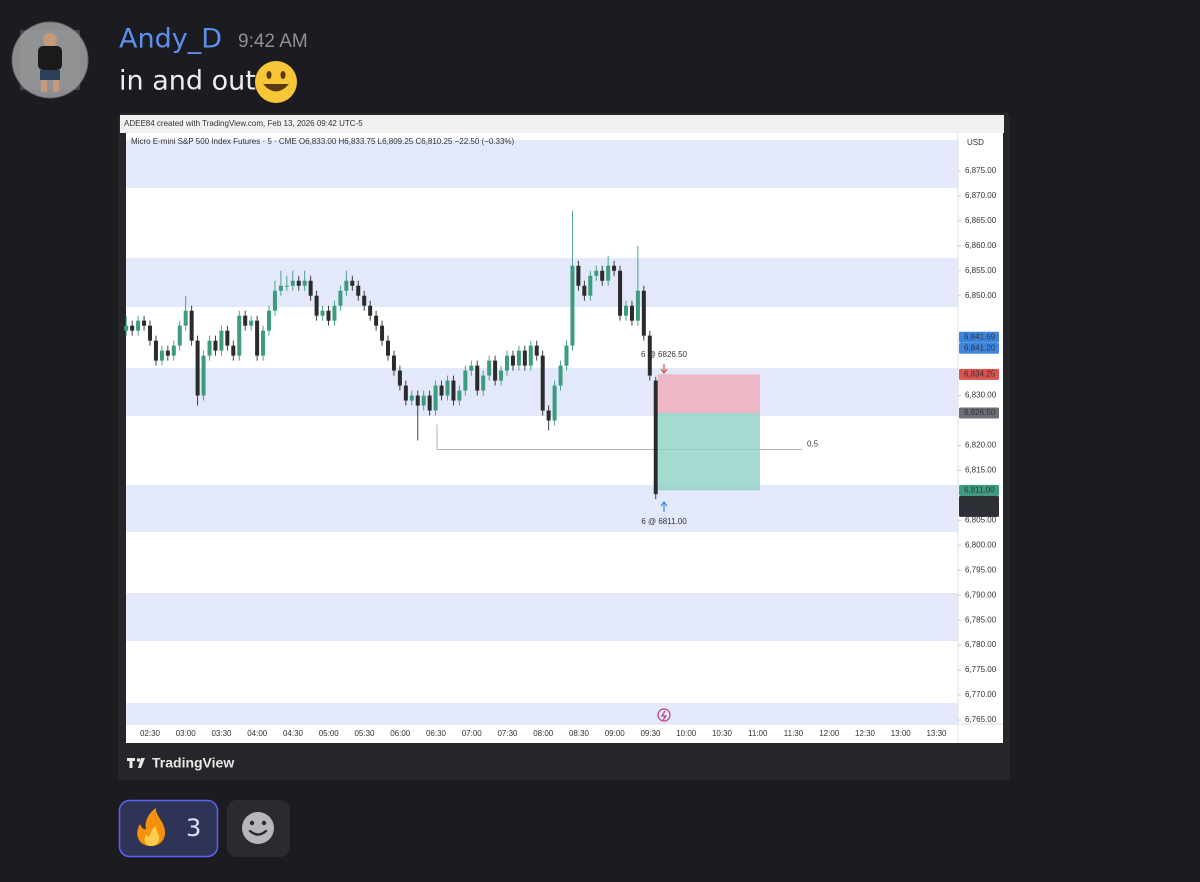  What do you see at coordinates (50, 60) in the screenshot?
I see `avatar` at bounding box center [50, 60].